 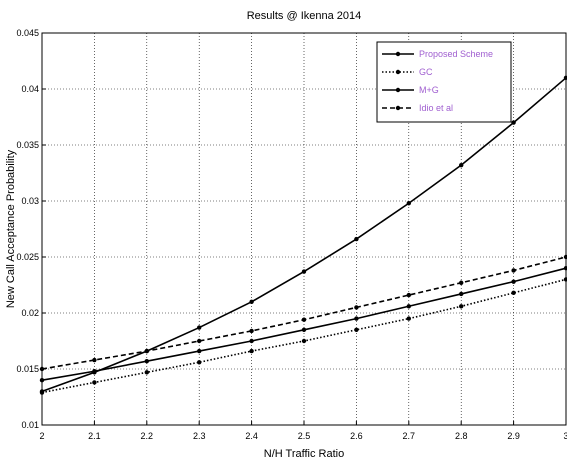 I want to click on x-tick-label: 3, so click(x=565, y=436).